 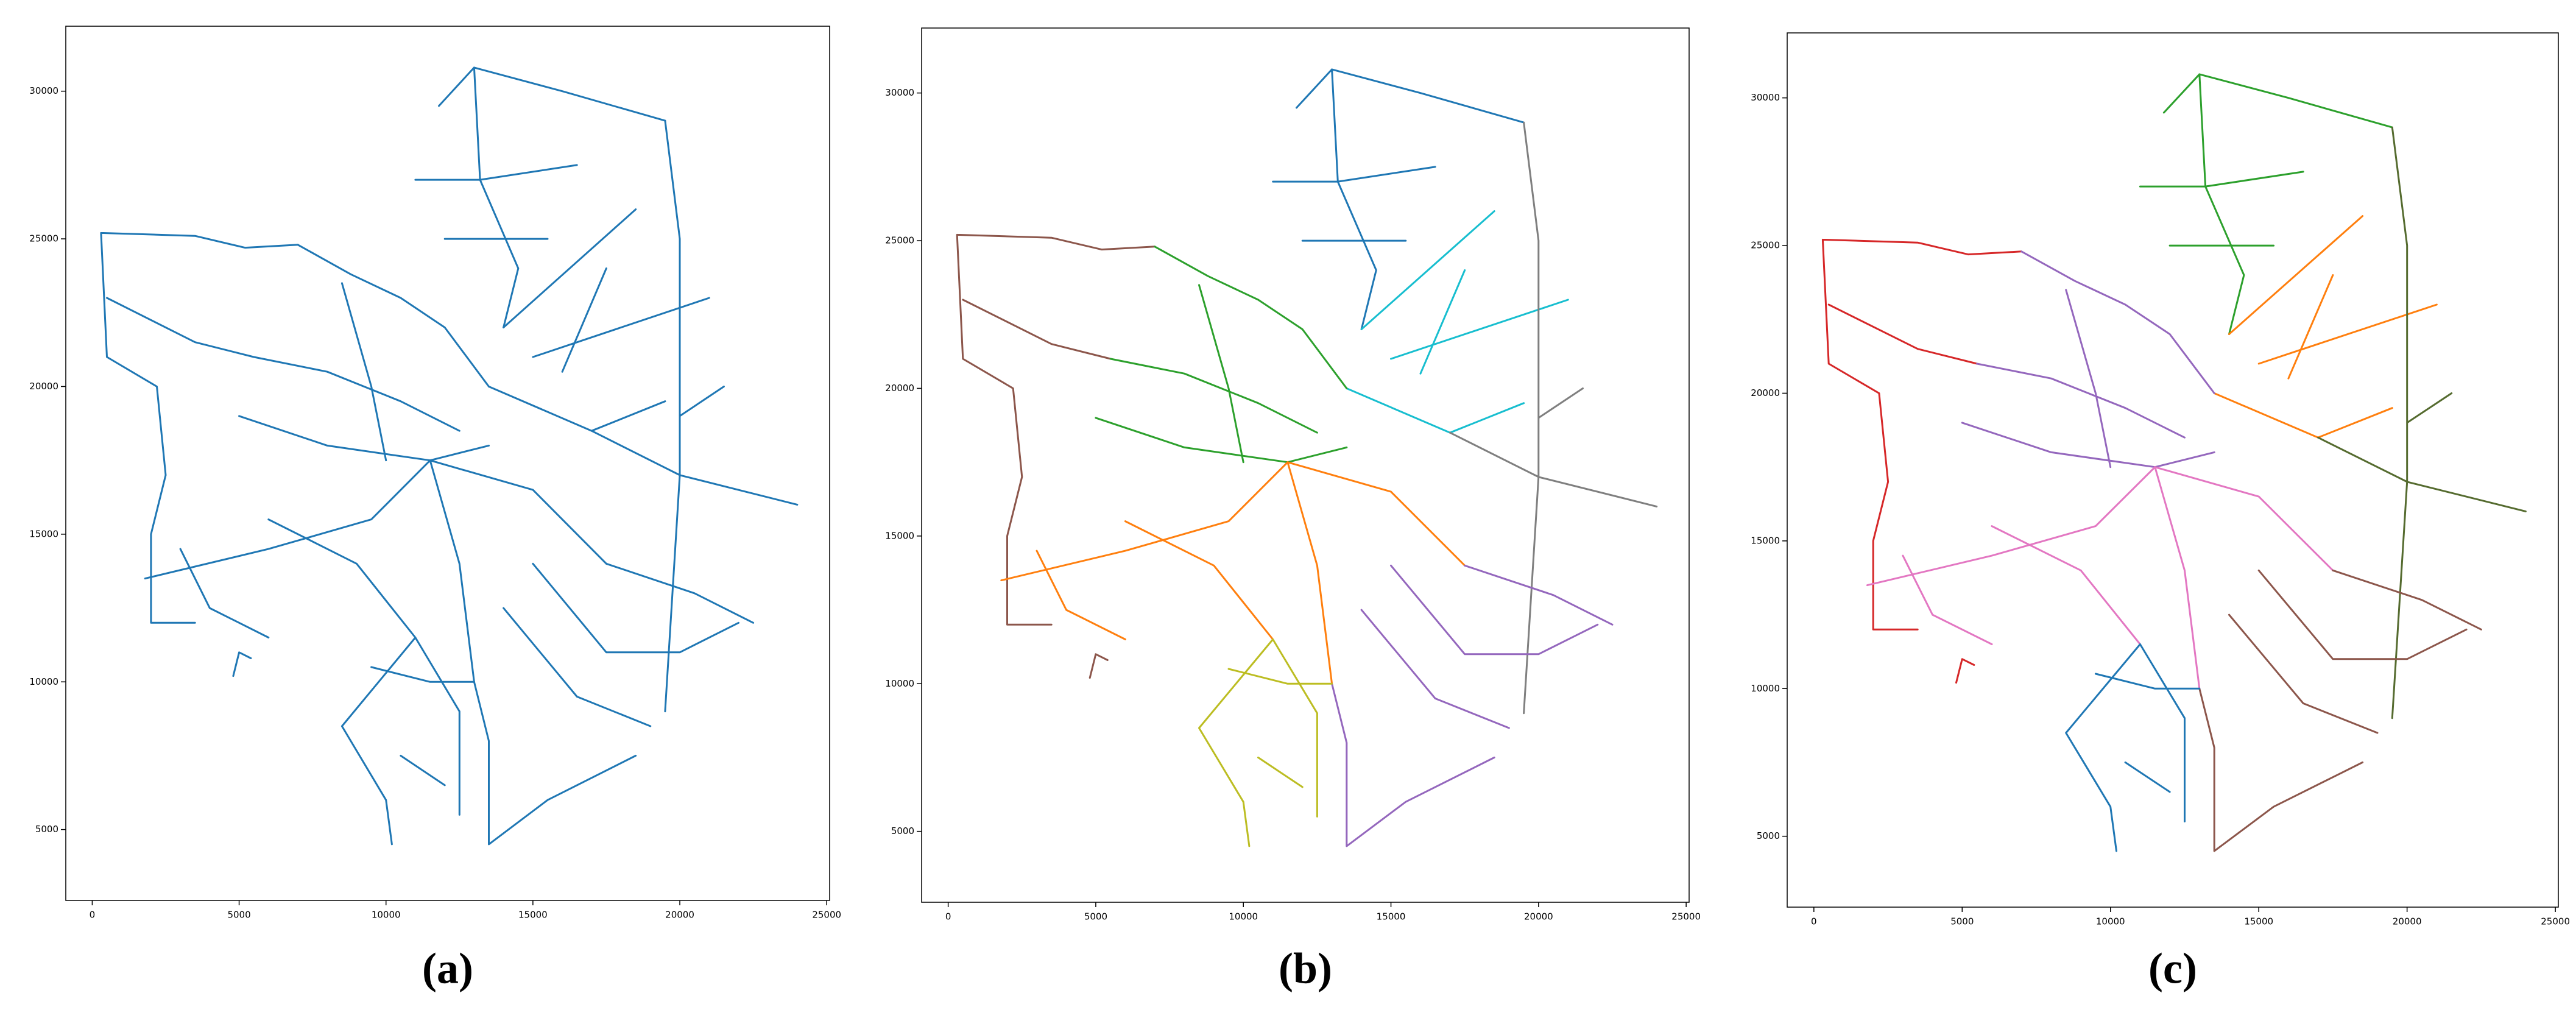 I want to click on panel-label: (b), so click(x=1305, y=968).